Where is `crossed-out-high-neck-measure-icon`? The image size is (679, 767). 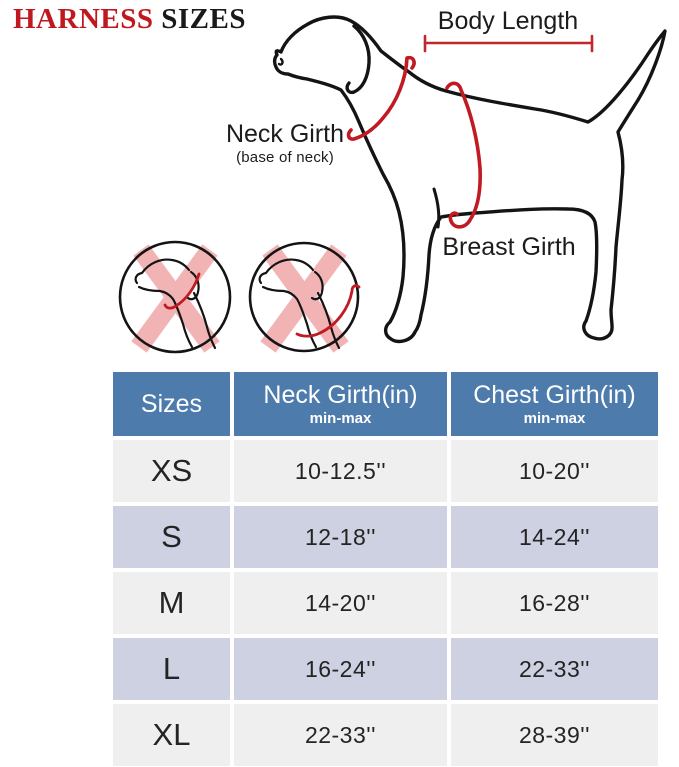 crossed-out-high-neck-measure-icon is located at coordinates (175, 297).